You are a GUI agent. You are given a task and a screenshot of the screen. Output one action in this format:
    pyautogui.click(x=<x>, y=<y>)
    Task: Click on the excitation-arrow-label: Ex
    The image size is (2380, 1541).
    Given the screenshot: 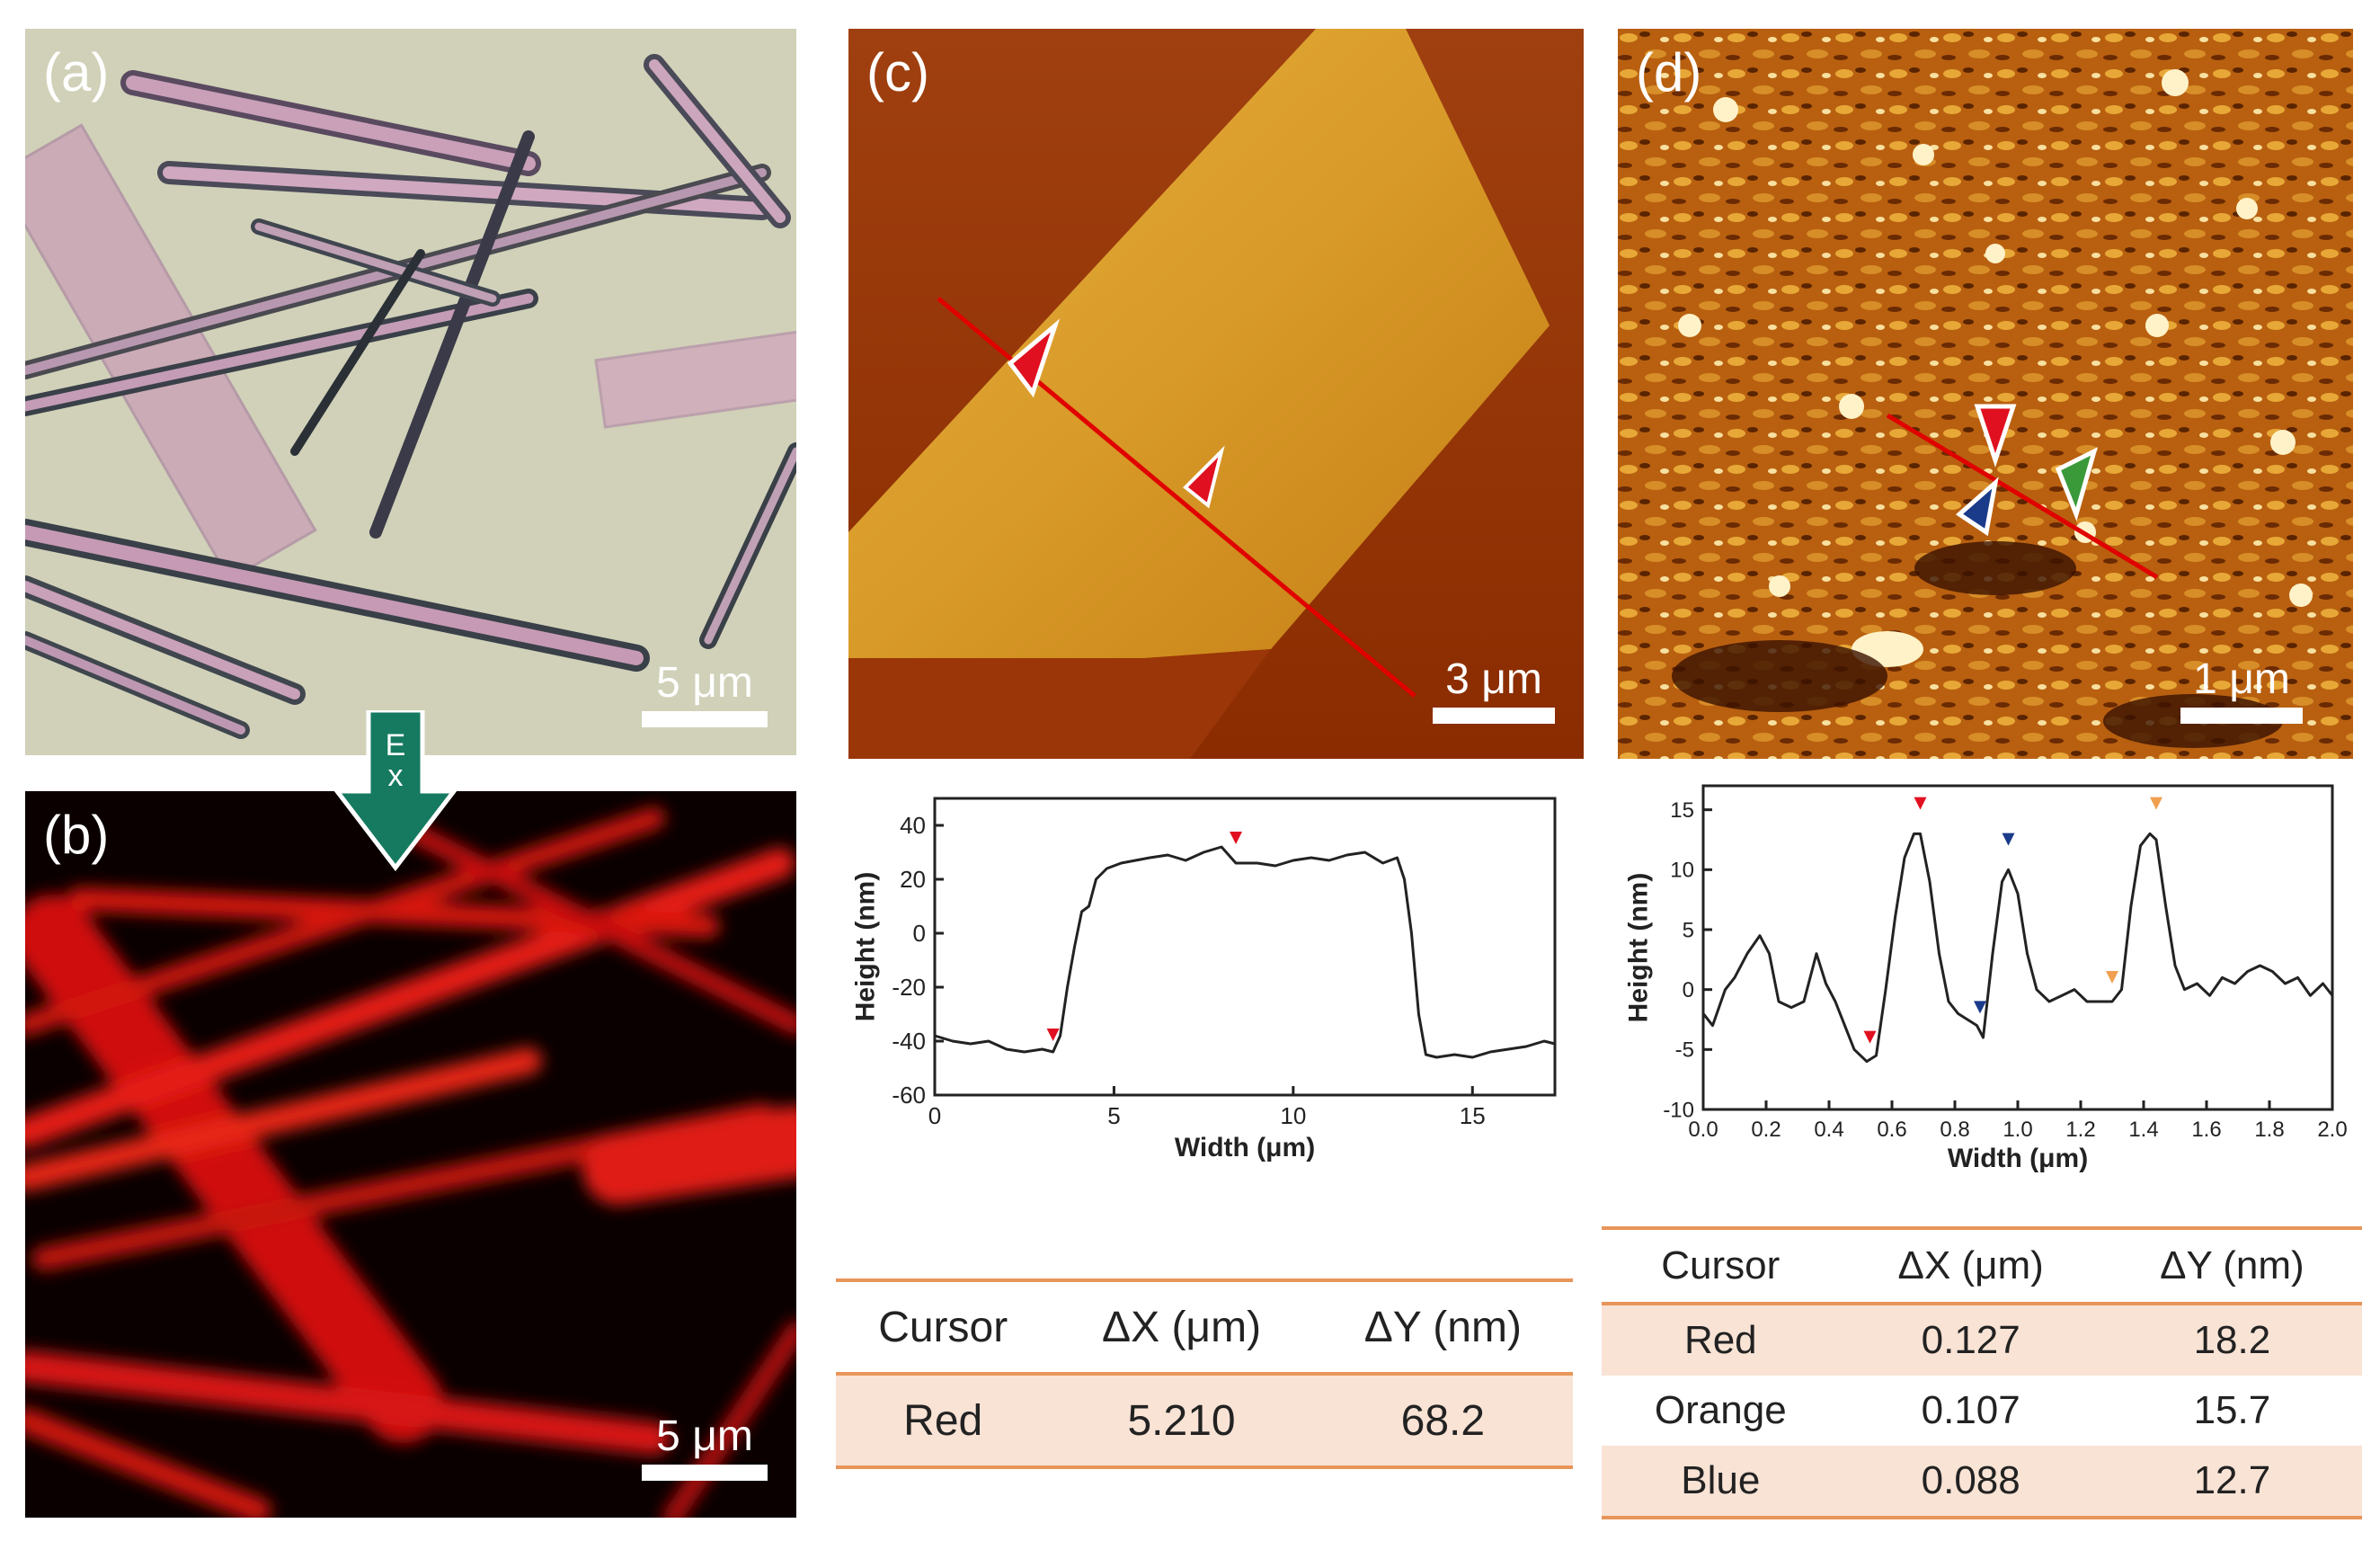 What is the action you would take?
    pyautogui.click(x=395, y=760)
    